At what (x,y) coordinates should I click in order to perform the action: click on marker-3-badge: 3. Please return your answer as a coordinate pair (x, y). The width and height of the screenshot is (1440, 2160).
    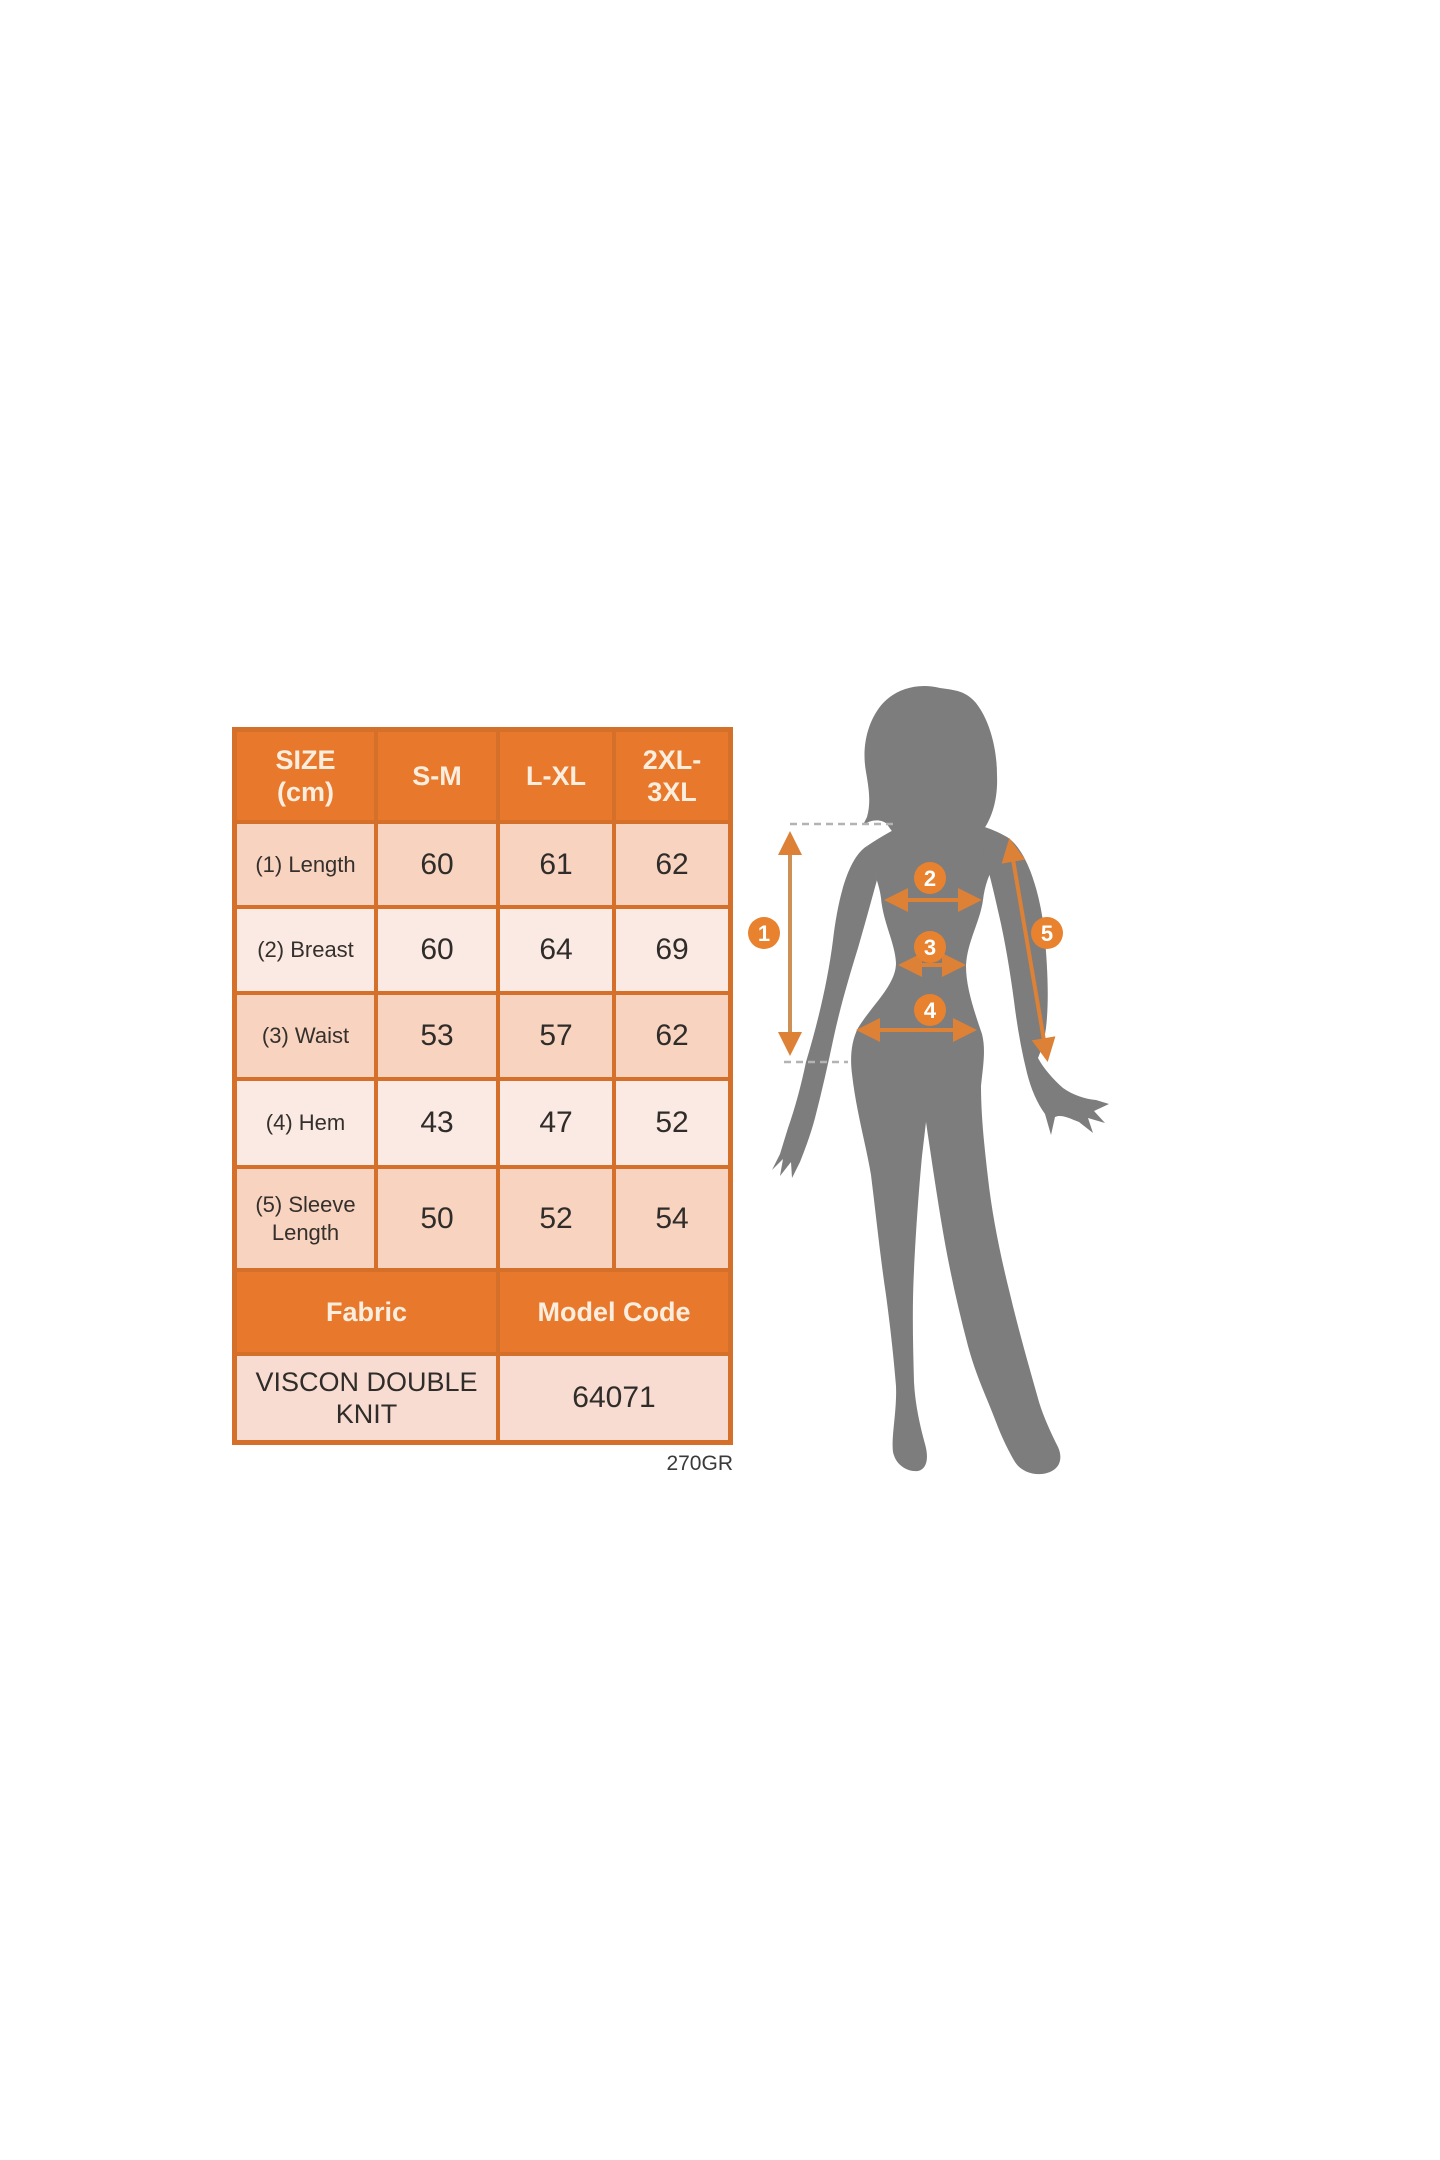
    Looking at the image, I should click on (930, 947).